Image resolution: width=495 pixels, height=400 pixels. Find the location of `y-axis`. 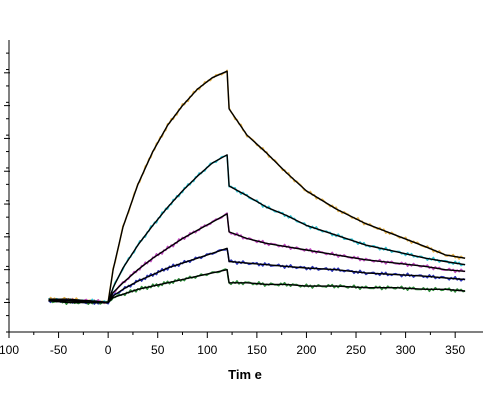

y-axis is located at coordinates (7, 186).